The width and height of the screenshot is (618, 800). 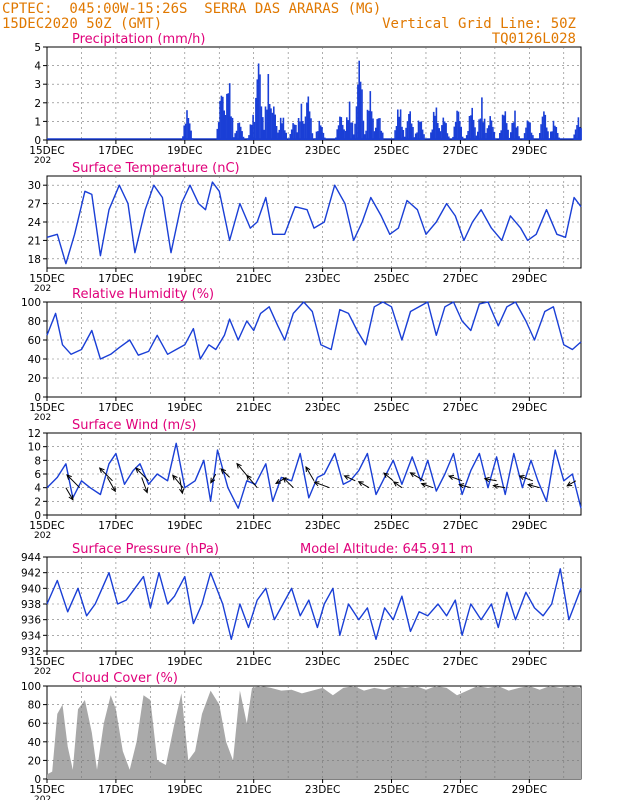 What do you see at coordinates (115, 662) in the screenshot?
I see `pres-xtick-label: 17DEC` at bounding box center [115, 662].